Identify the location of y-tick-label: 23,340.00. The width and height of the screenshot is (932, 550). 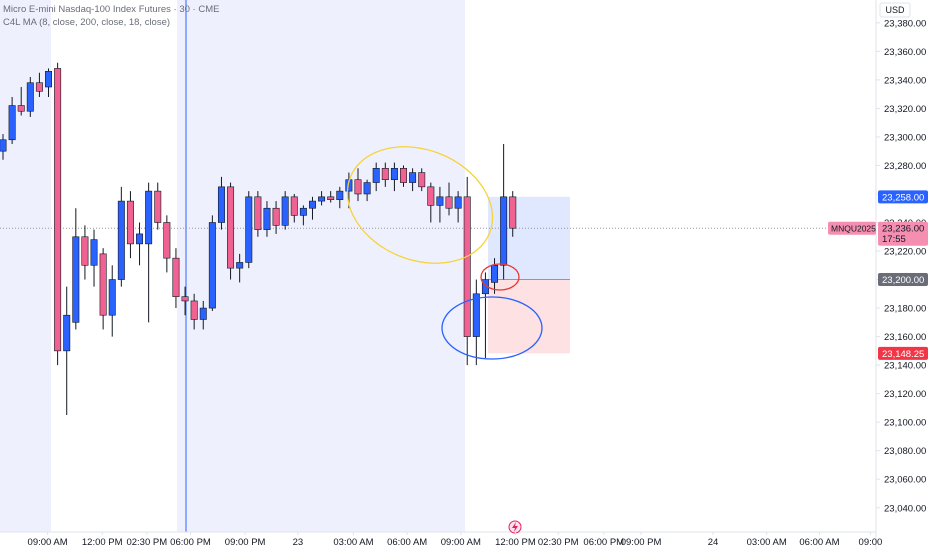
(905, 80).